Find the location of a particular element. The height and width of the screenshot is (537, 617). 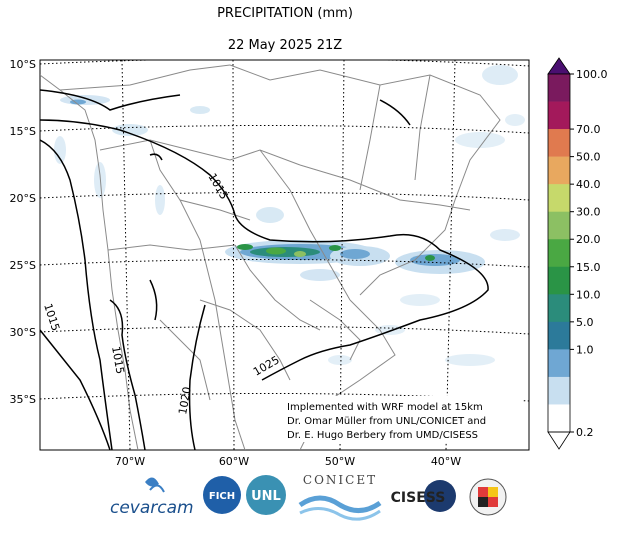

credit-line: Dr. Omar Müller from UNL/CONICET and is located at coordinates (386, 421).